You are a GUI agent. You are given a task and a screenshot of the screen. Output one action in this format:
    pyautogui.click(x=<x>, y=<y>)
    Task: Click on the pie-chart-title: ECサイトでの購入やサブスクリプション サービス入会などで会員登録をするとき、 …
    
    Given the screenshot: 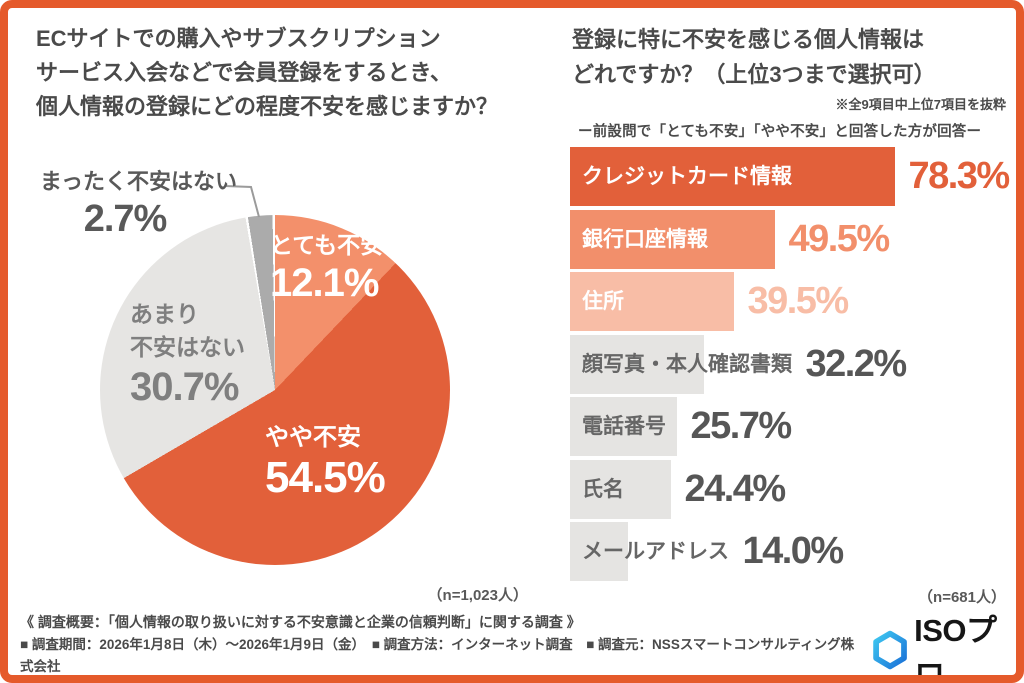 What is the action you would take?
    pyautogui.click(x=267, y=73)
    